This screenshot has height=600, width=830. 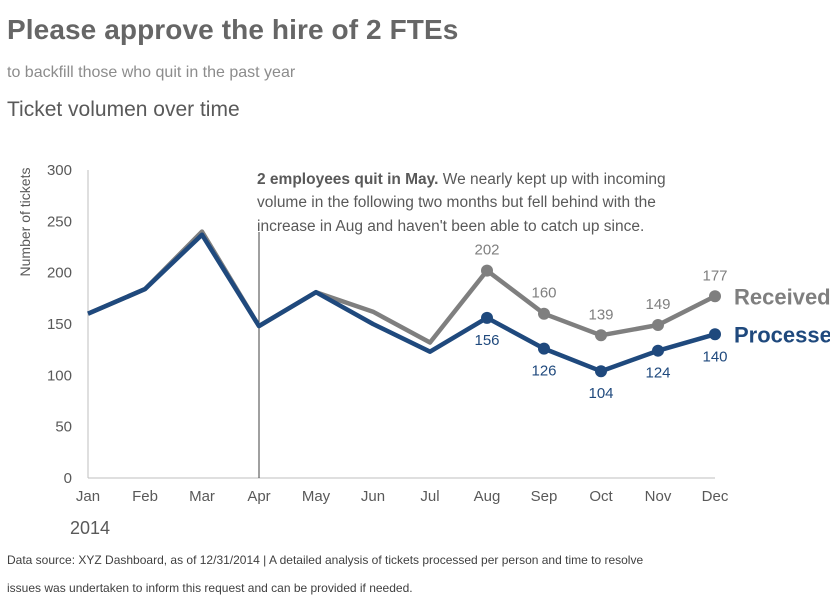 I want to click on y-axis-ticks: 0 50 100 150 200 250 300, so click(x=59, y=324).